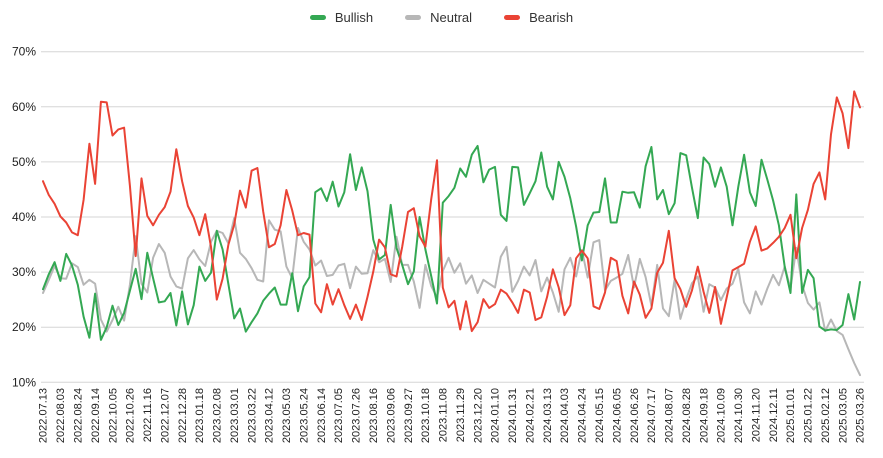  I want to click on x-axis-tick-label: 2023.06.14, so click(322, 415).